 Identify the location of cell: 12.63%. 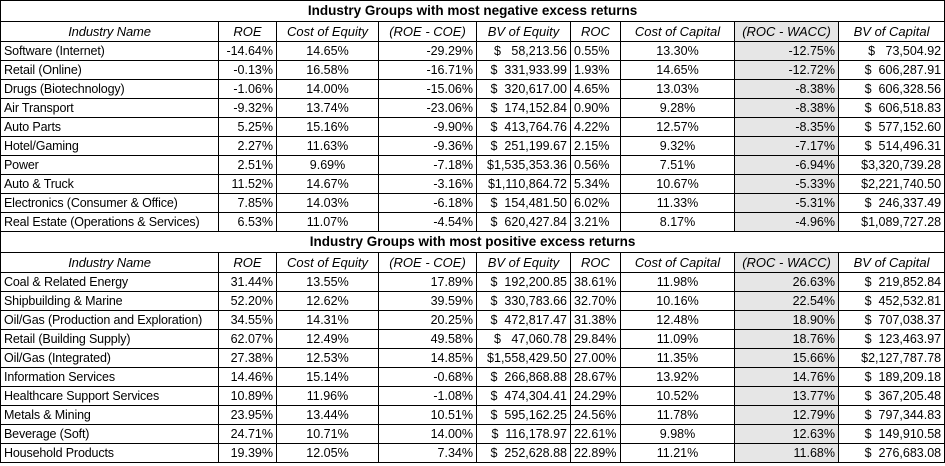
(786, 434).